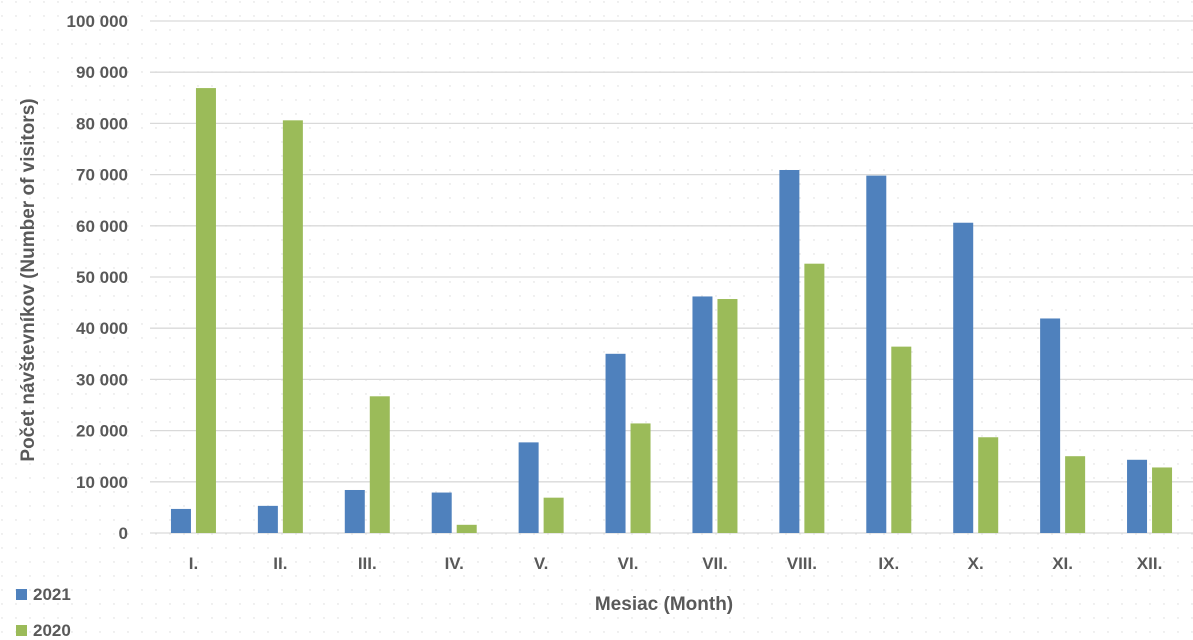  Describe the element at coordinates (102, 482) in the screenshot. I see `y-tick-label: 10 000` at that location.